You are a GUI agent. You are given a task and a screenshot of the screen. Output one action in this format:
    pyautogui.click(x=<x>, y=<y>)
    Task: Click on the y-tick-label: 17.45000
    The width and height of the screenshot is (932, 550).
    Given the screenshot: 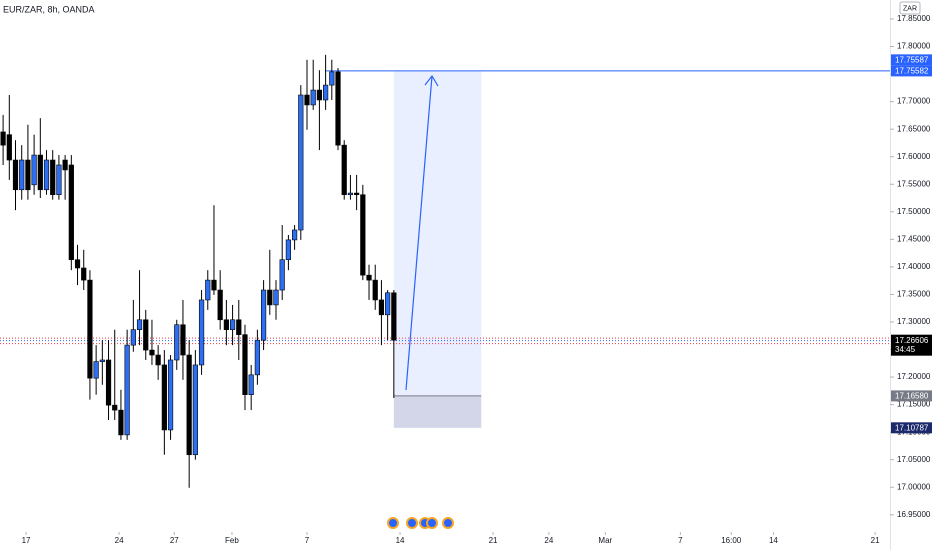 What is the action you would take?
    pyautogui.click(x=914, y=238)
    